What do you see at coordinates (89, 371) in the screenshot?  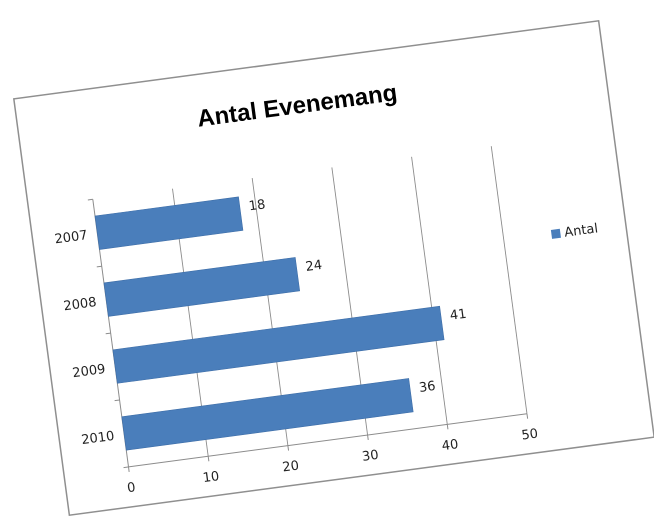 I see `category-label: 2009` at bounding box center [89, 371].